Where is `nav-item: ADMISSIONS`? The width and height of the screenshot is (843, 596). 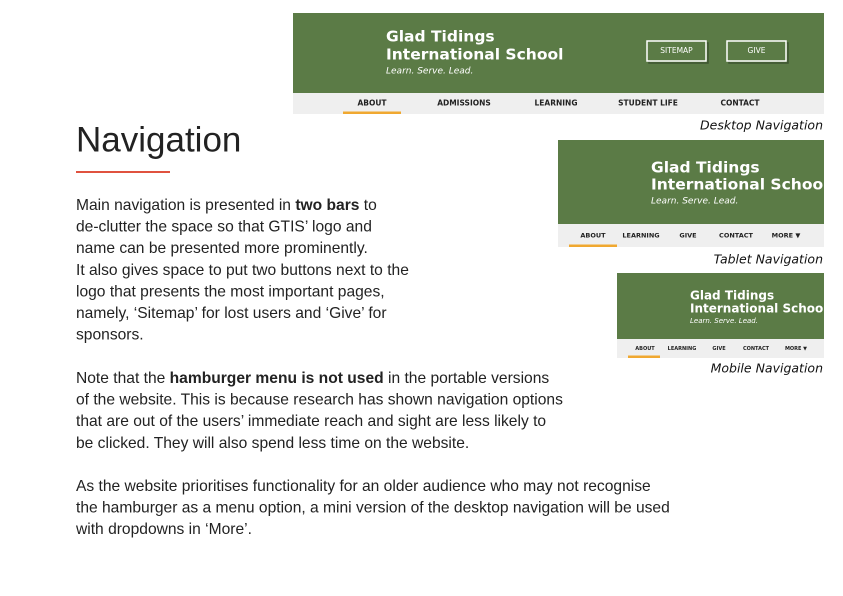 nav-item: ADMISSIONS is located at coordinates (464, 103).